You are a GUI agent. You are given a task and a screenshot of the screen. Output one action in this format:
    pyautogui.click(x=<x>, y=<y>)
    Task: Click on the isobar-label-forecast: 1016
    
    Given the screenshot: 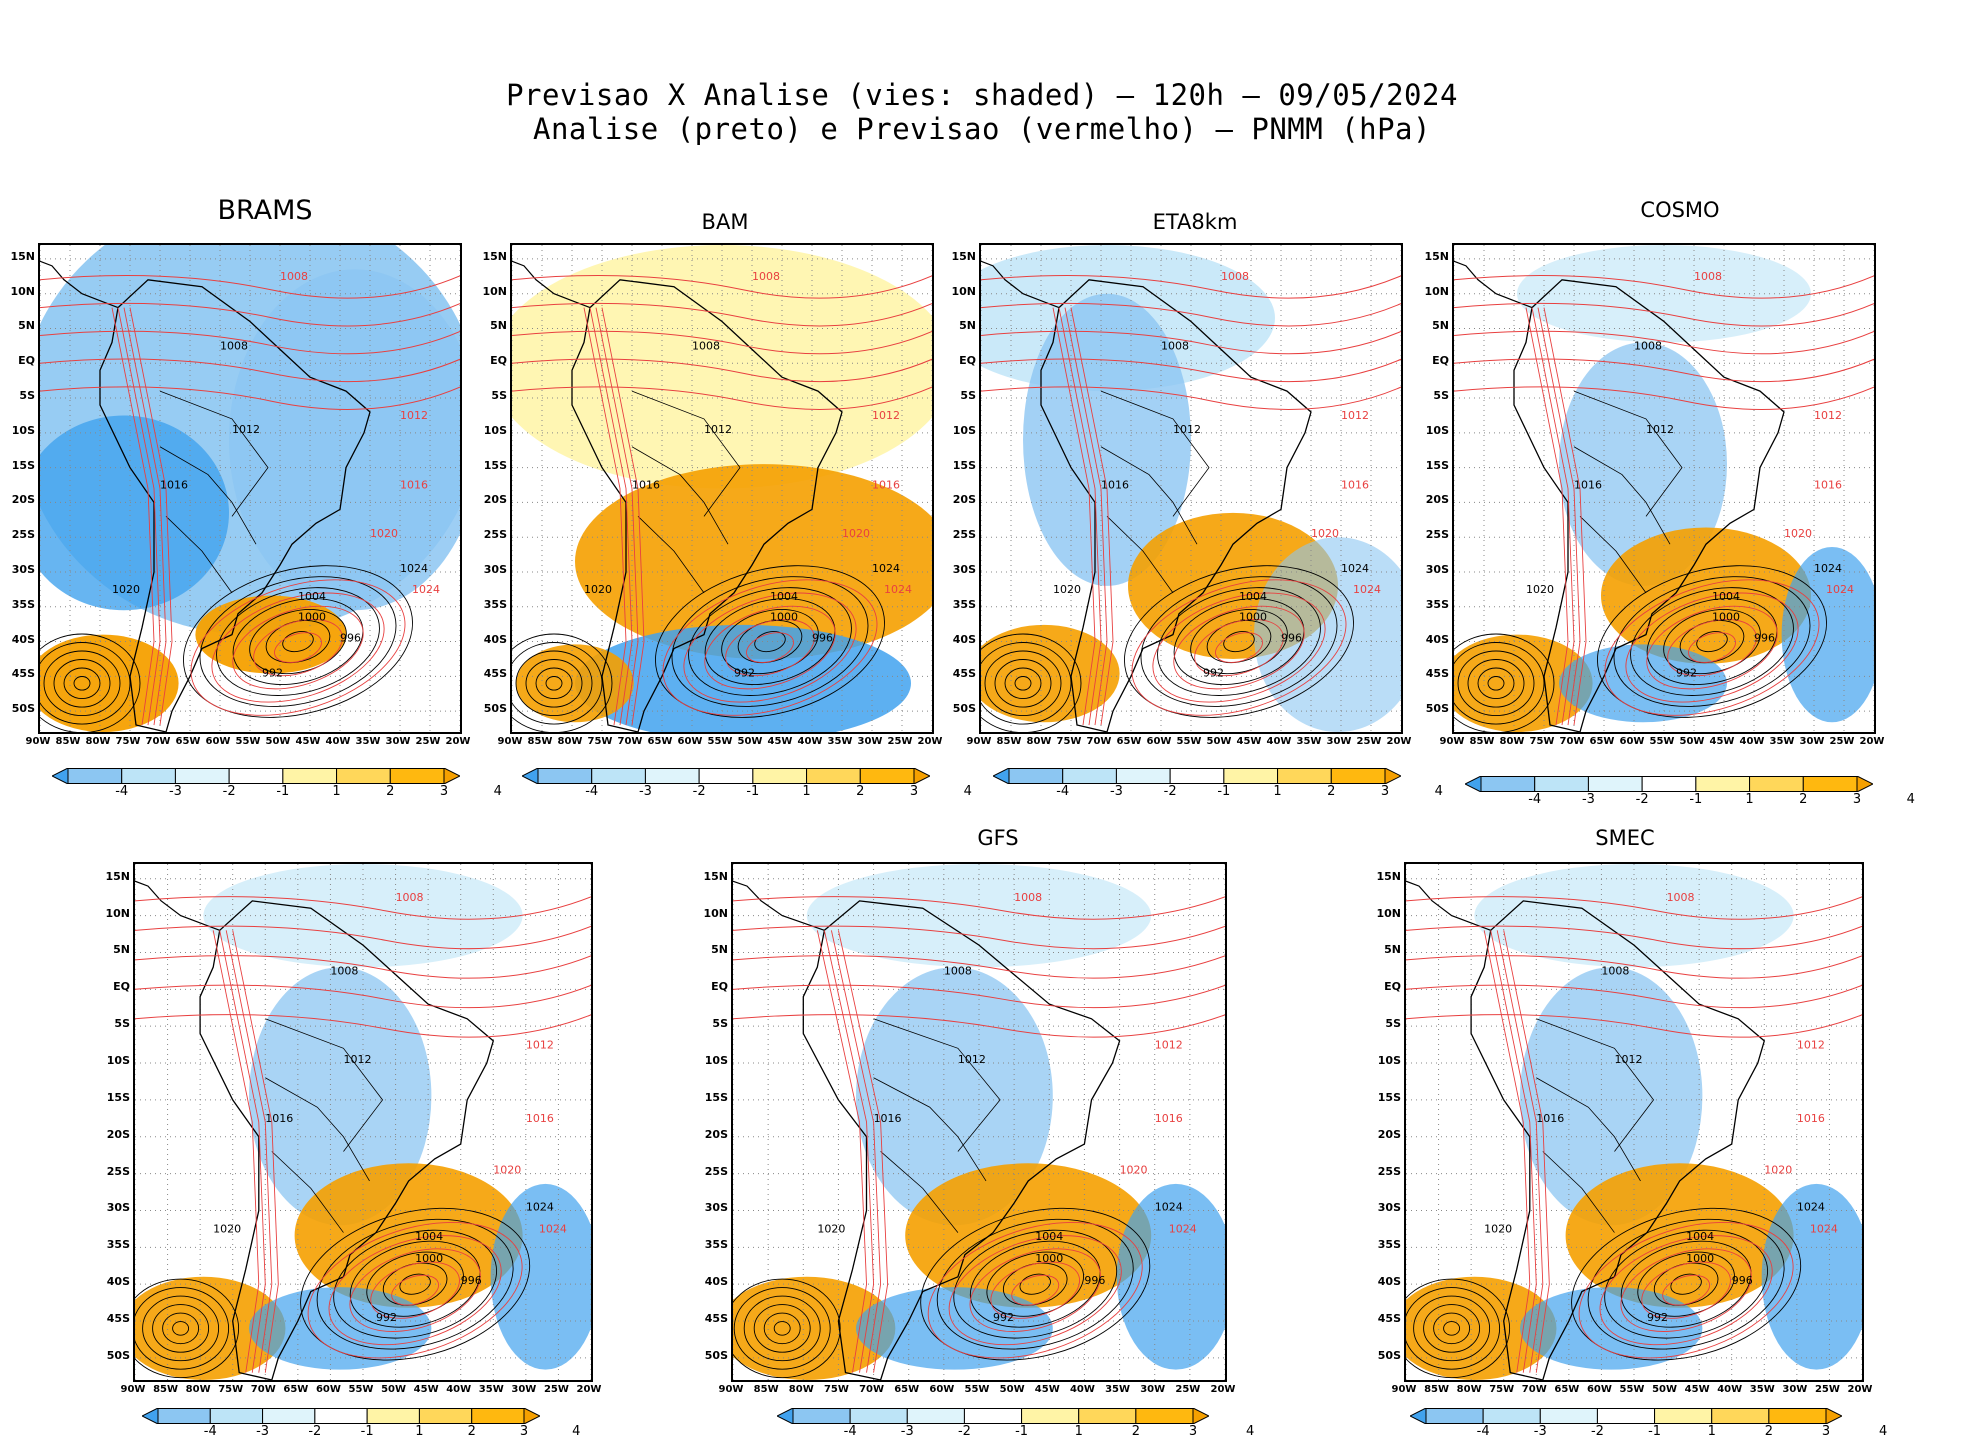 What is the action you would take?
    pyautogui.click(x=1169, y=1118)
    